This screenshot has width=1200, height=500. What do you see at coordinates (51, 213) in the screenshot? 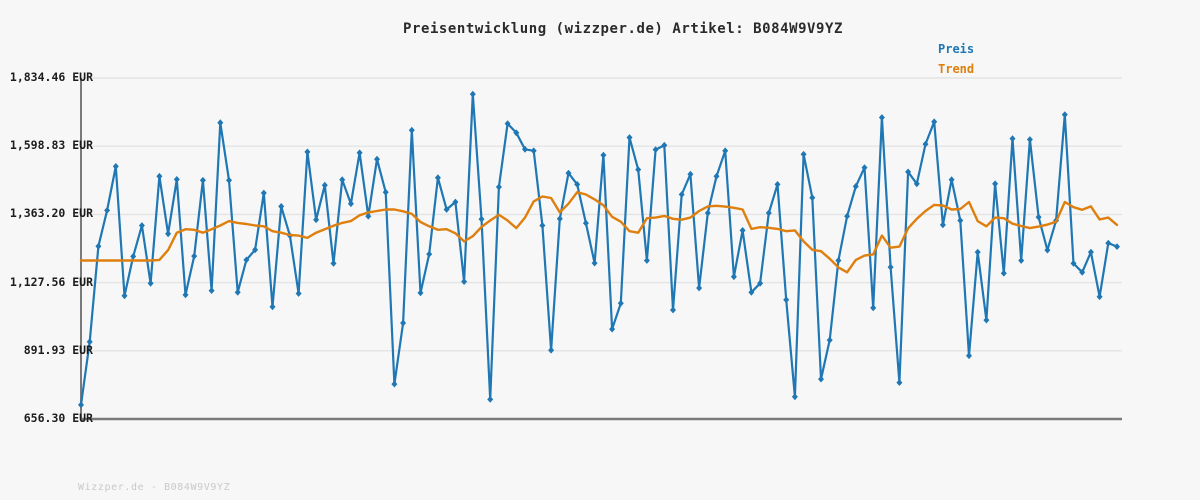
I see `y-tick-label: 1,363.20 EUR` at bounding box center [51, 213].